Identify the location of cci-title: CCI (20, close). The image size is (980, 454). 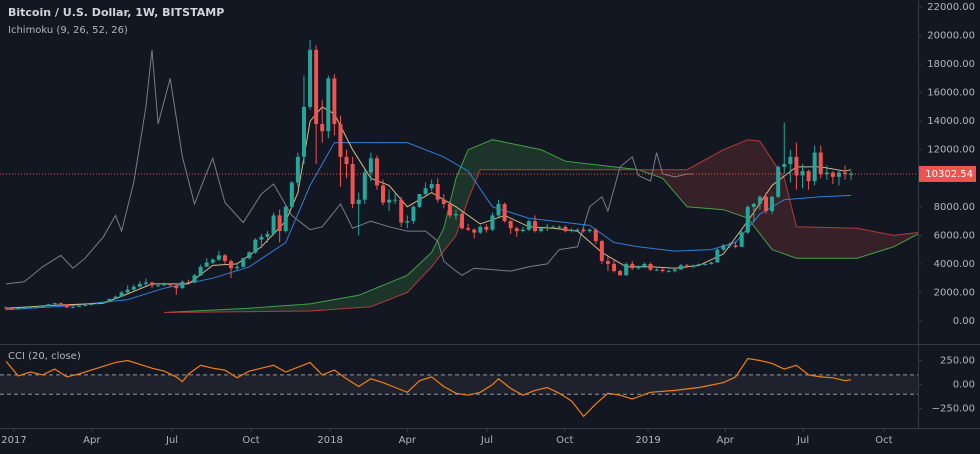
(44, 356).